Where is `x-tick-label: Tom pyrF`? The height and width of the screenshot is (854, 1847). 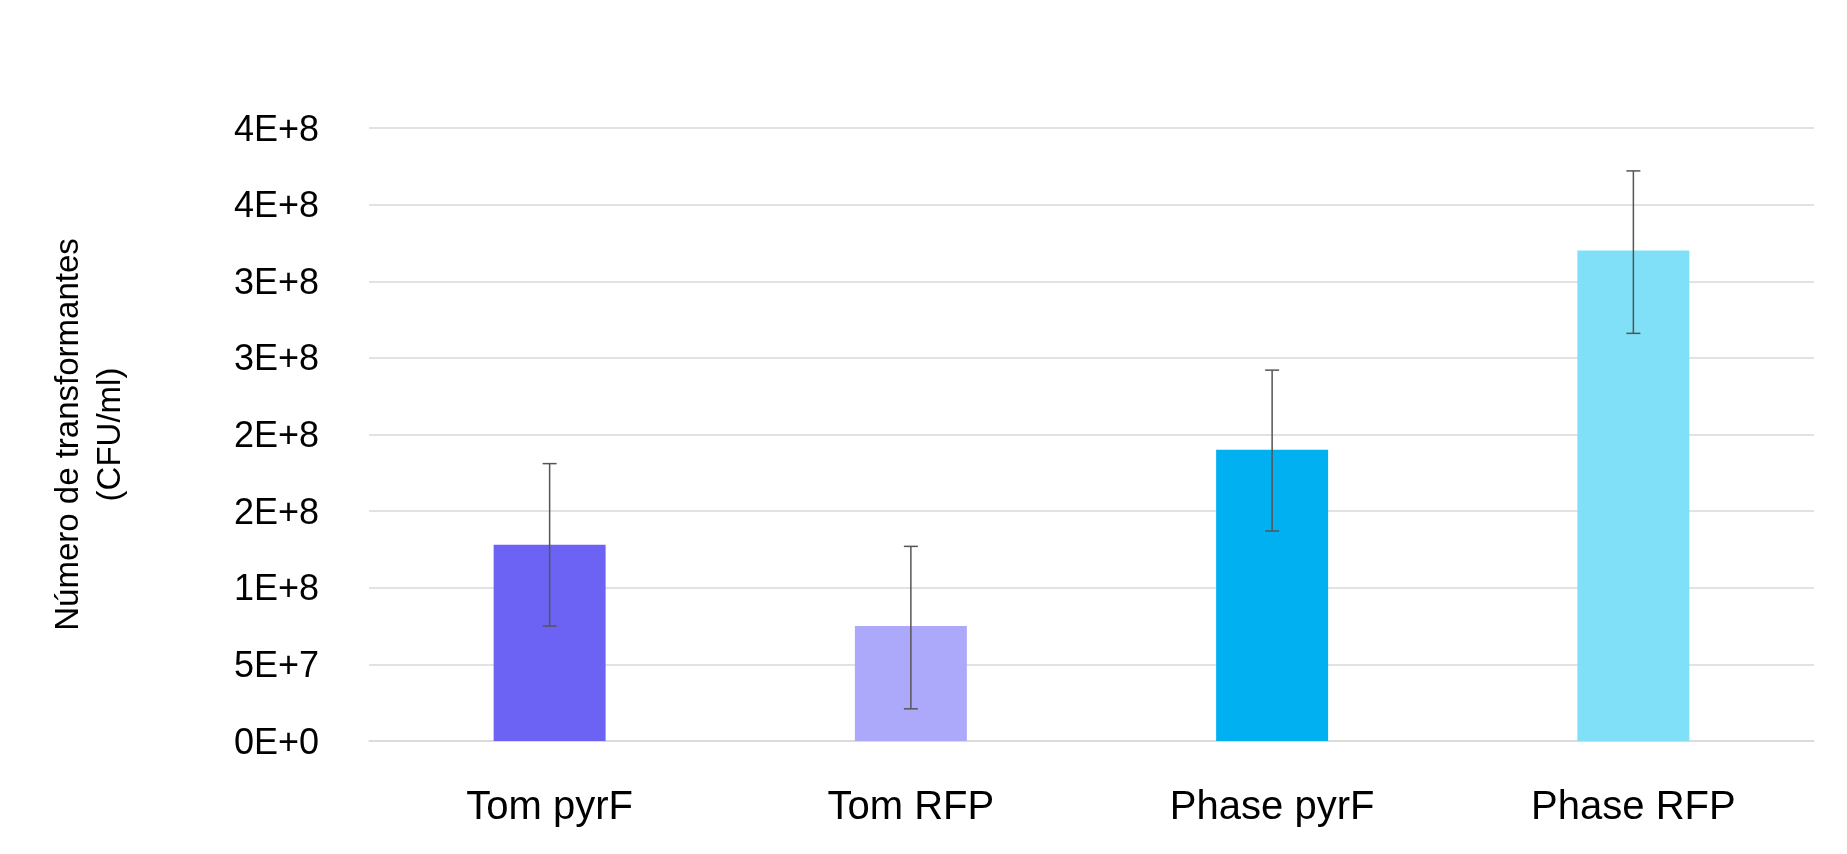 x-tick-label: Tom pyrF is located at coordinates (549, 805).